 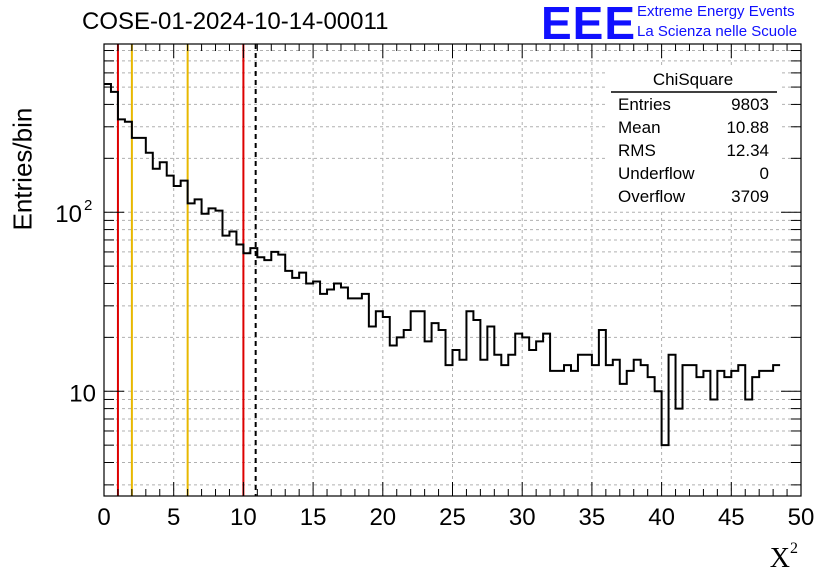 What do you see at coordinates (764, 173) in the screenshot?
I see `stats-row-value: 0` at bounding box center [764, 173].